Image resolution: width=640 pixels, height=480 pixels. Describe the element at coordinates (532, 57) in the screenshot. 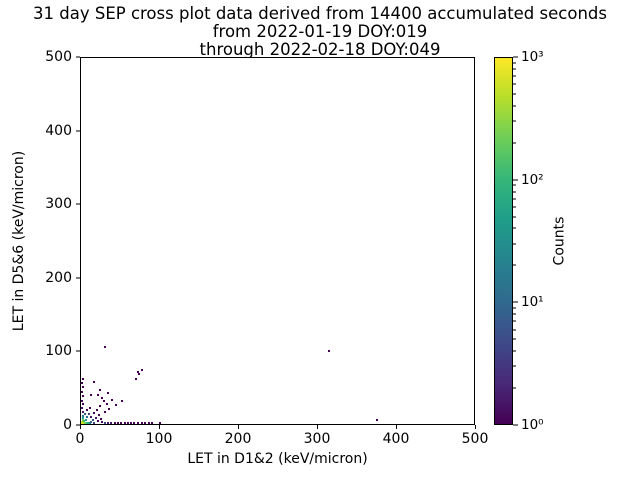

I see `colorbar-tick-label: 10³` at that location.